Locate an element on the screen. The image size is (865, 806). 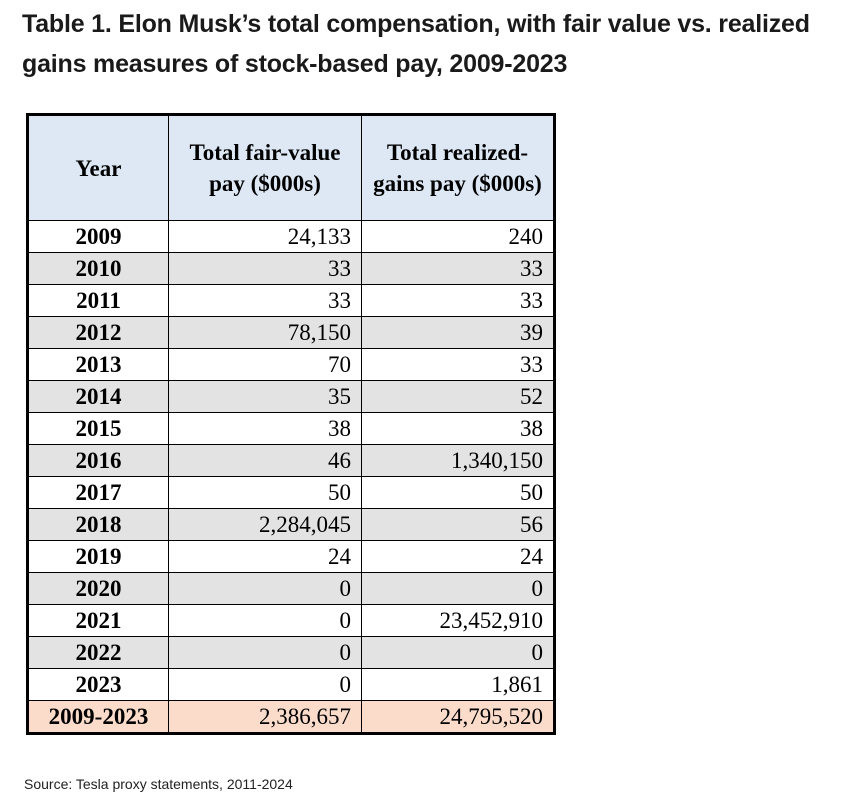
table-row: 2018 2,284,045 56 is located at coordinates (291, 524).